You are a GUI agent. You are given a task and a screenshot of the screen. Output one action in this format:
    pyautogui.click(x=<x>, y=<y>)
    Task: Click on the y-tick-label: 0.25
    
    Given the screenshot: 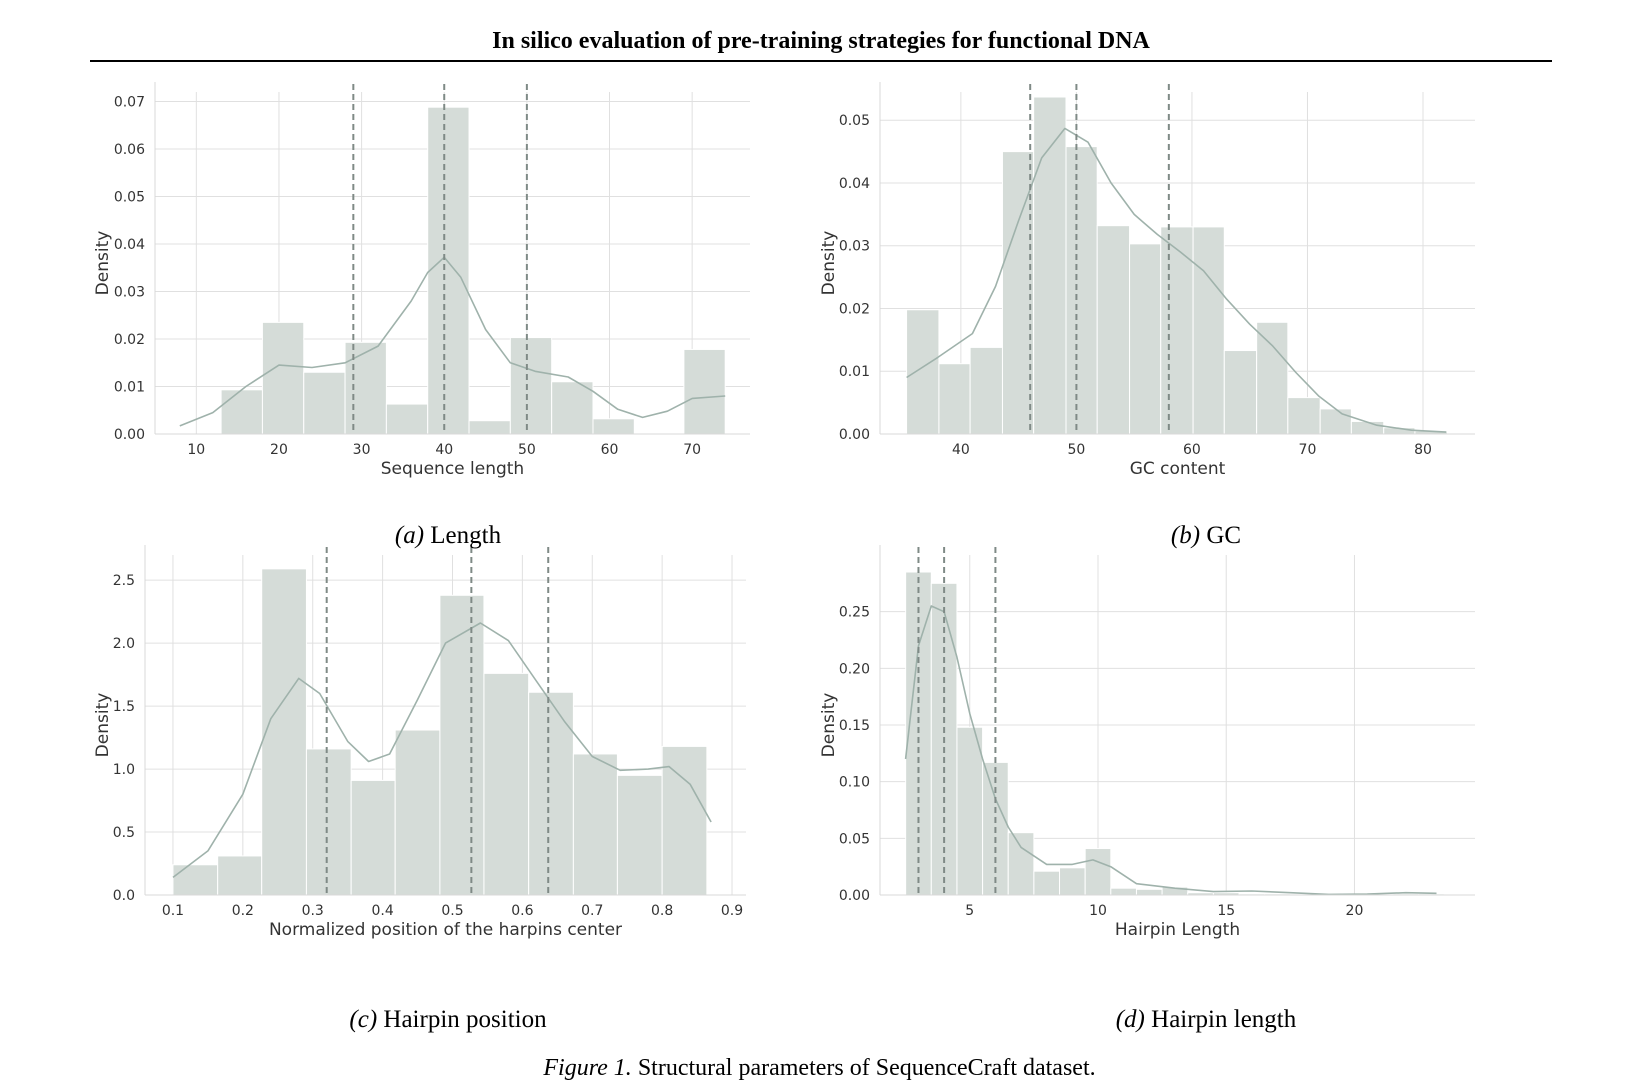 What is the action you would take?
    pyautogui.click(x=854, y=613)
    